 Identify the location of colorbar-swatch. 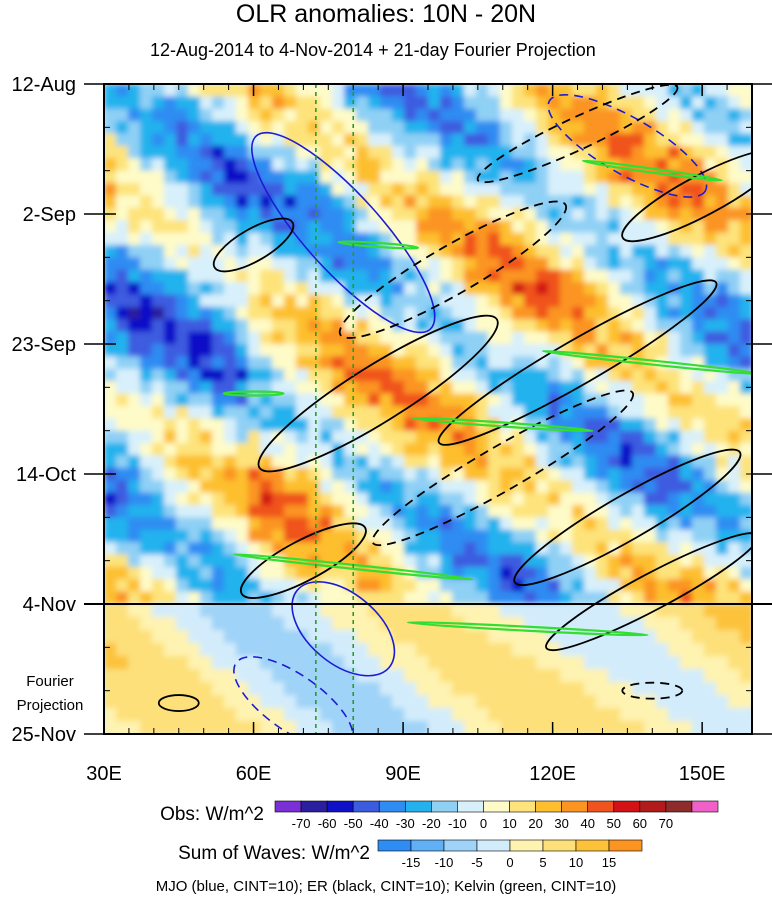
(679, 806).